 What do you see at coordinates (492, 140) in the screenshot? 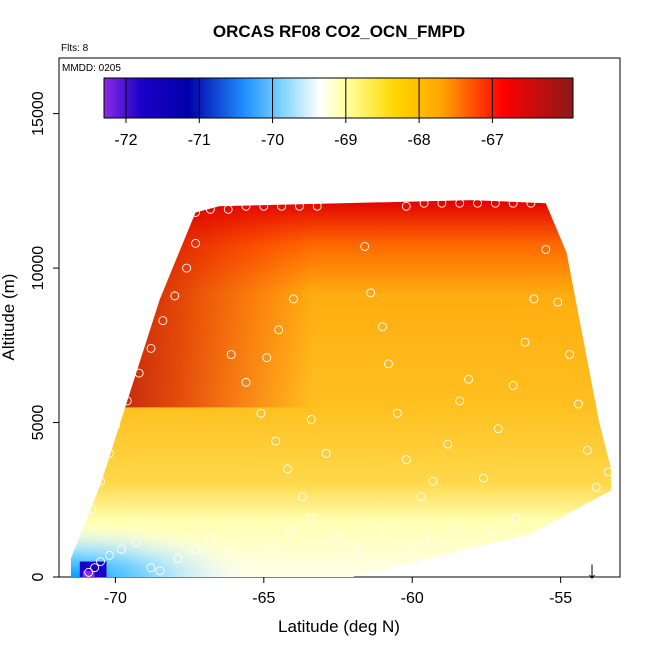
I see `colorbar-tick-label: -67` at bounding box center [492, 140].